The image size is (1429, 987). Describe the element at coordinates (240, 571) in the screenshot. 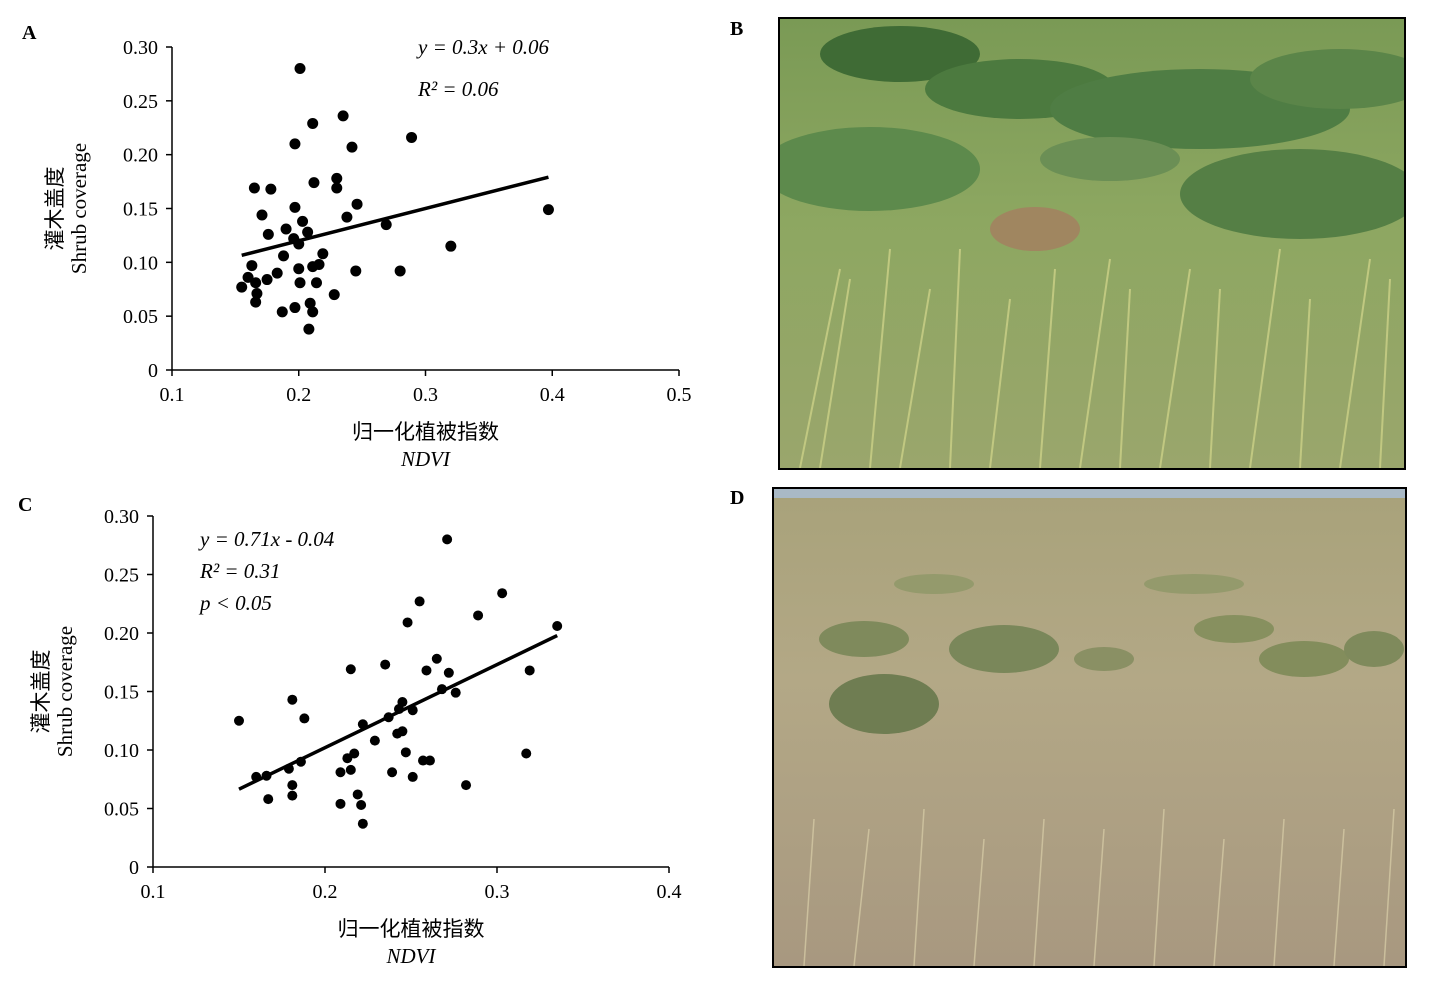

I see `r-squared: R² = 0.31` at that location.